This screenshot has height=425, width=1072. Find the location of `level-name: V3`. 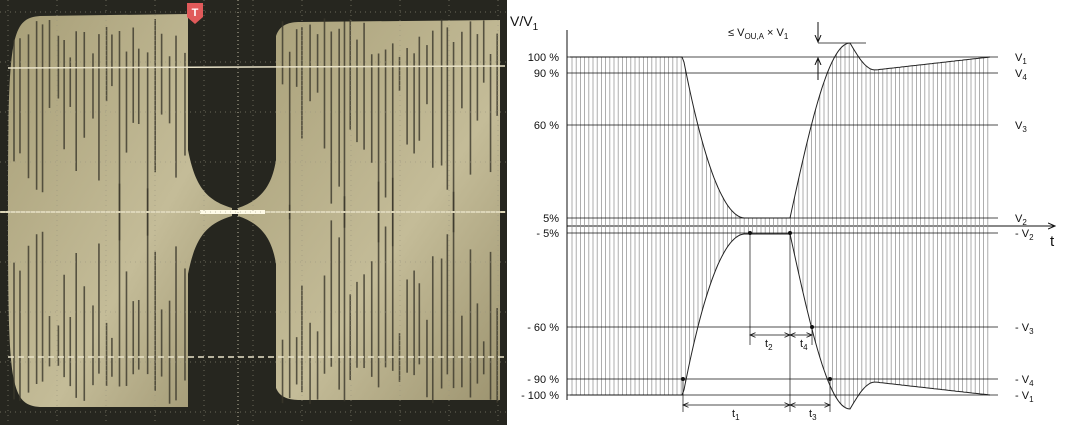

level-name: V3 is located at coordinates (1021, 127).